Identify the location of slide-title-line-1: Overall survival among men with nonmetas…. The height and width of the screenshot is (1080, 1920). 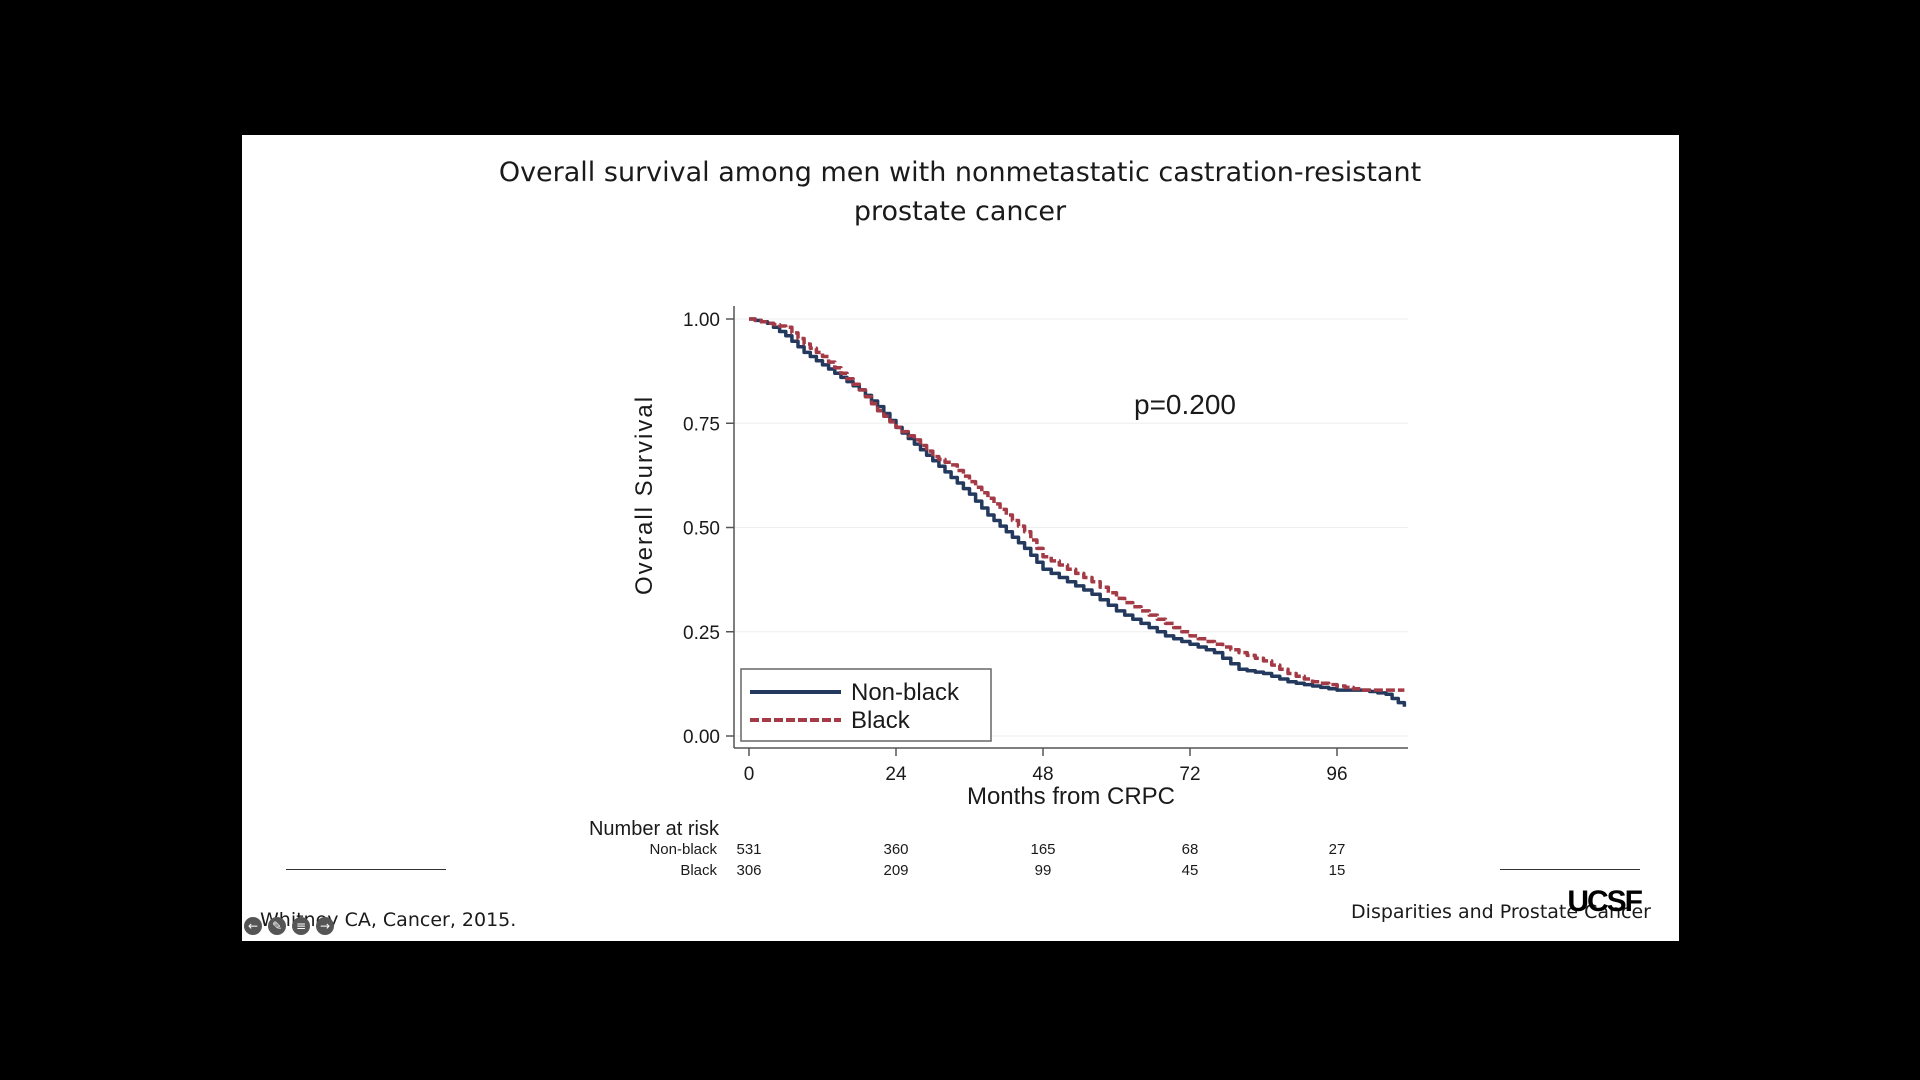
(960, 172).